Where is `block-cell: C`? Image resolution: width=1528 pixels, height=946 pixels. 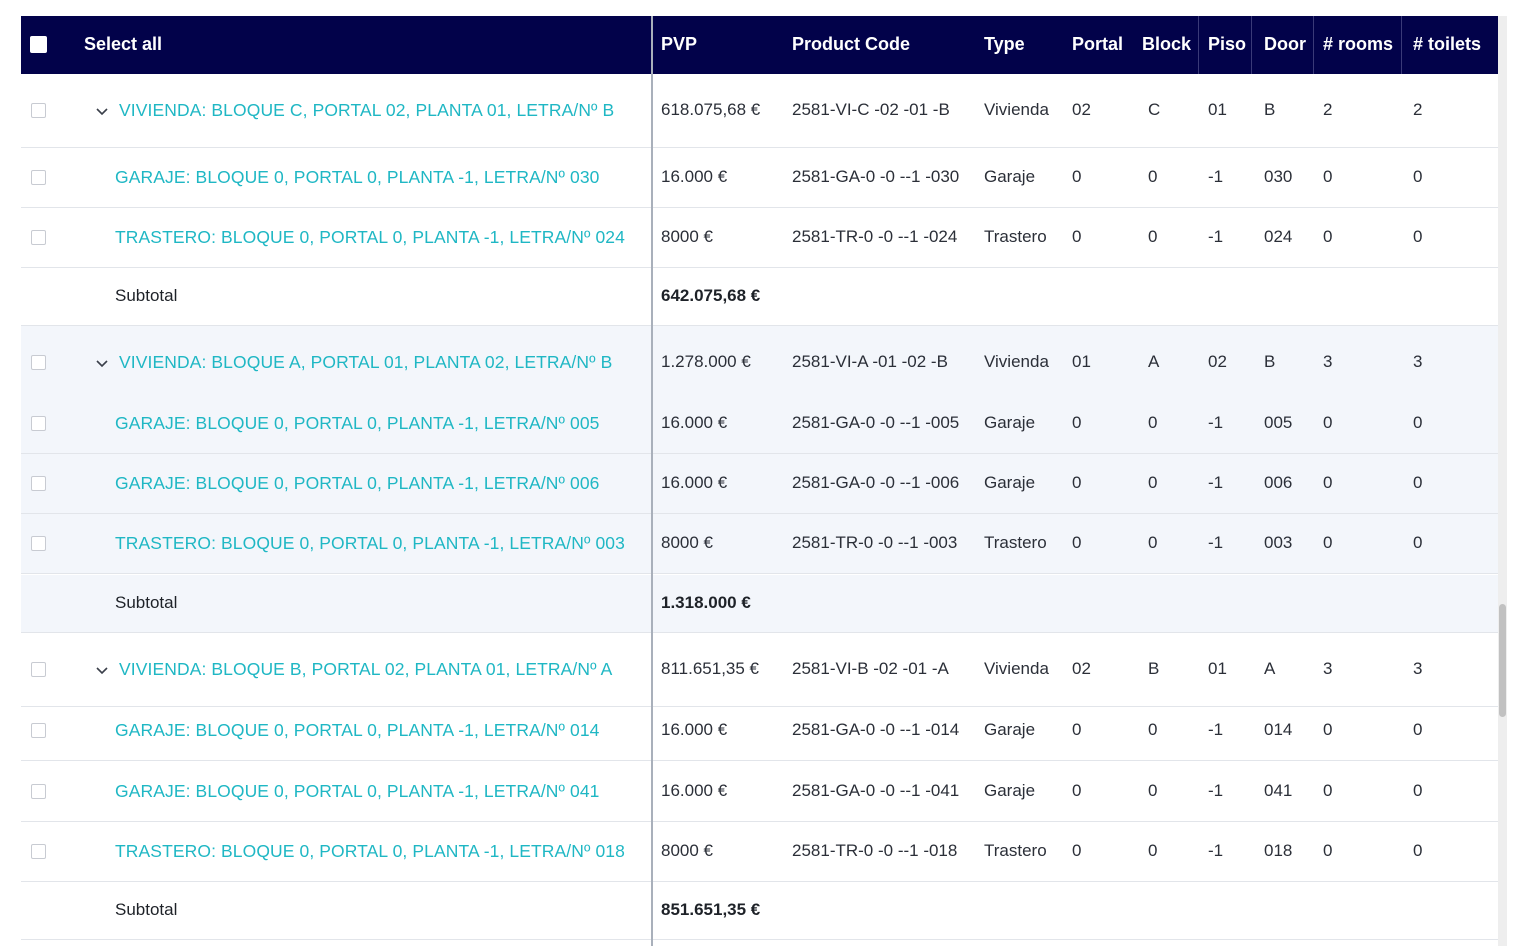 block-cell: C is located at coordinates (1154, 109).